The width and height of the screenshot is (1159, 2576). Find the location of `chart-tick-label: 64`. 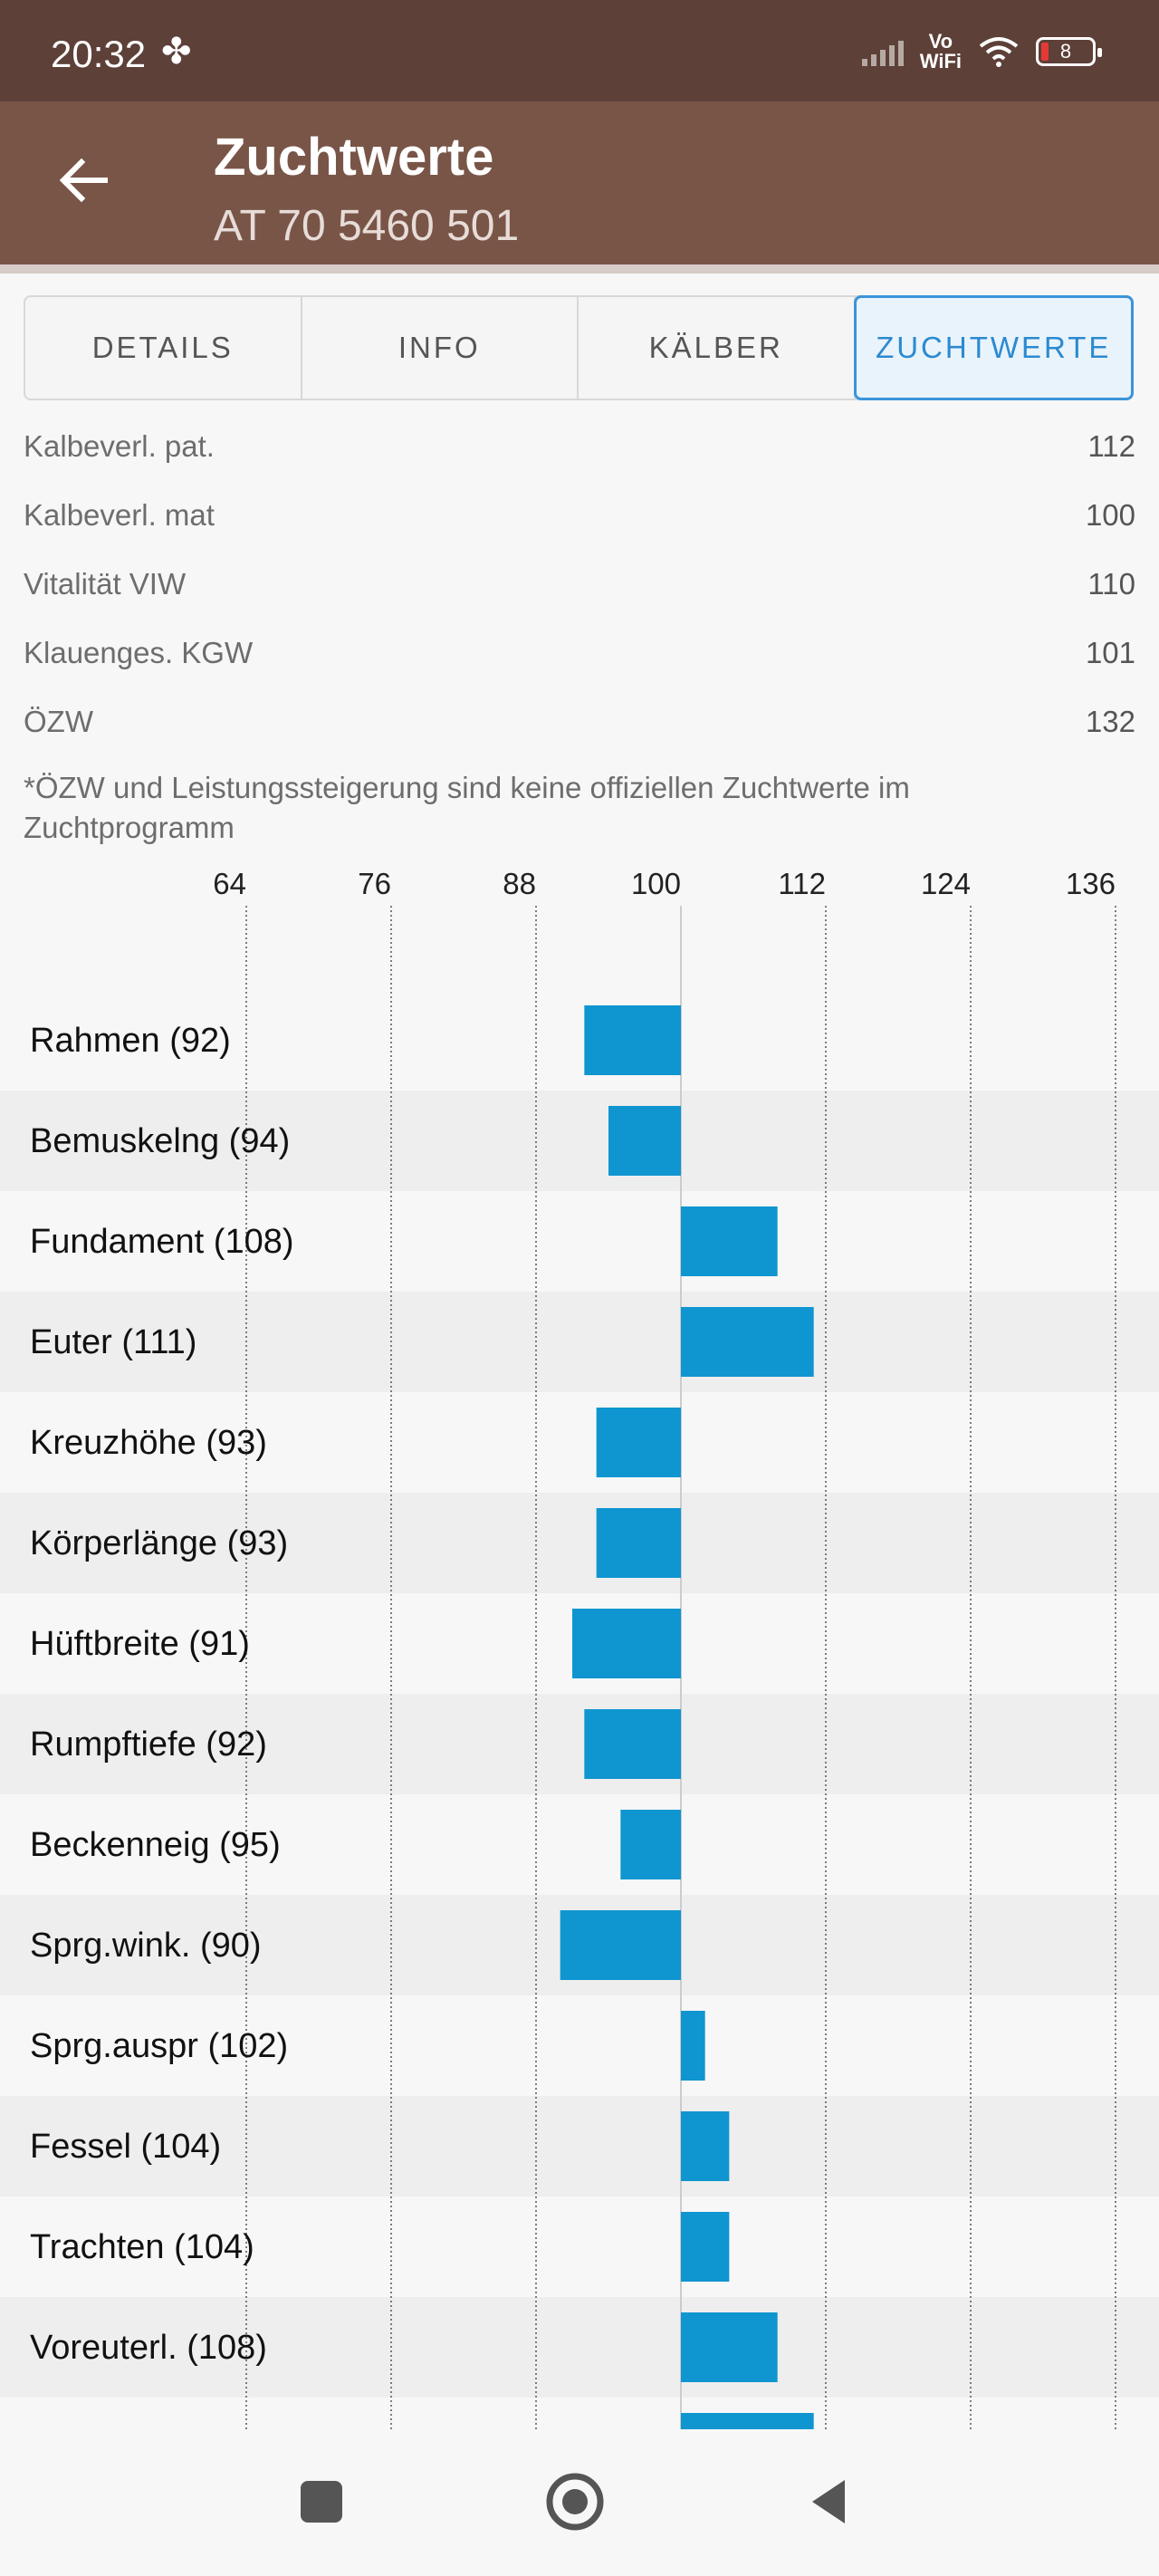

chart-tick-label: 64 is located at coordinates (230, 885).